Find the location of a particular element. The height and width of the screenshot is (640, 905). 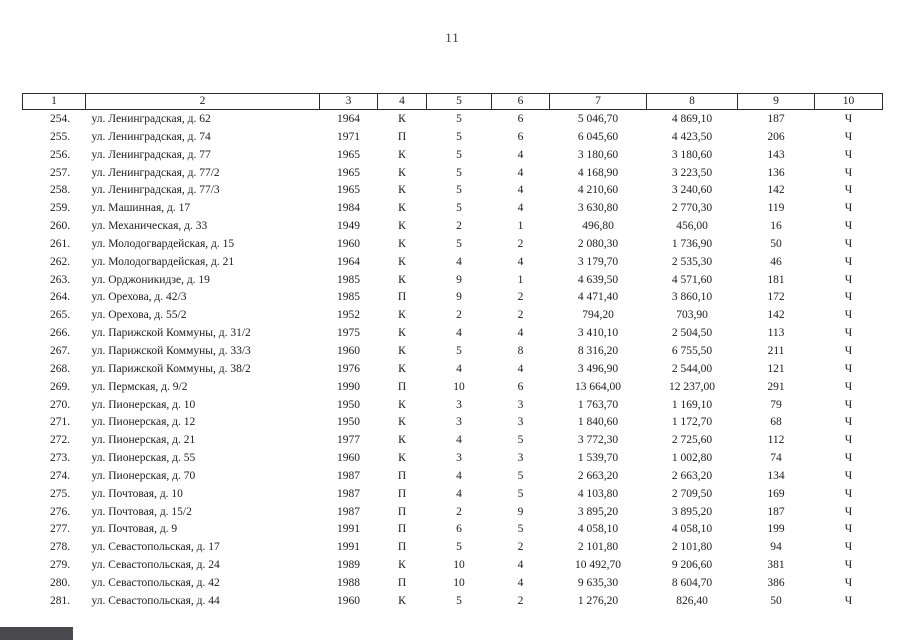

cell-residents: 386 is located at coordinates (776, 582).